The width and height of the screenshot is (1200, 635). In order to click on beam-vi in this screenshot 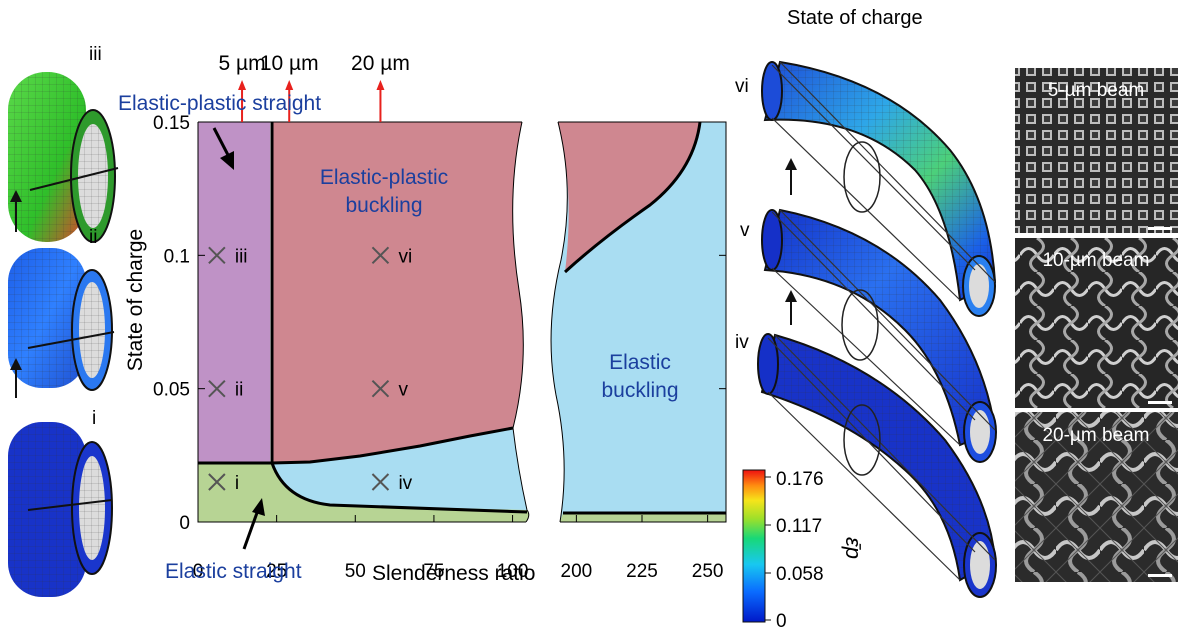, I will do `click(879, 188)`.